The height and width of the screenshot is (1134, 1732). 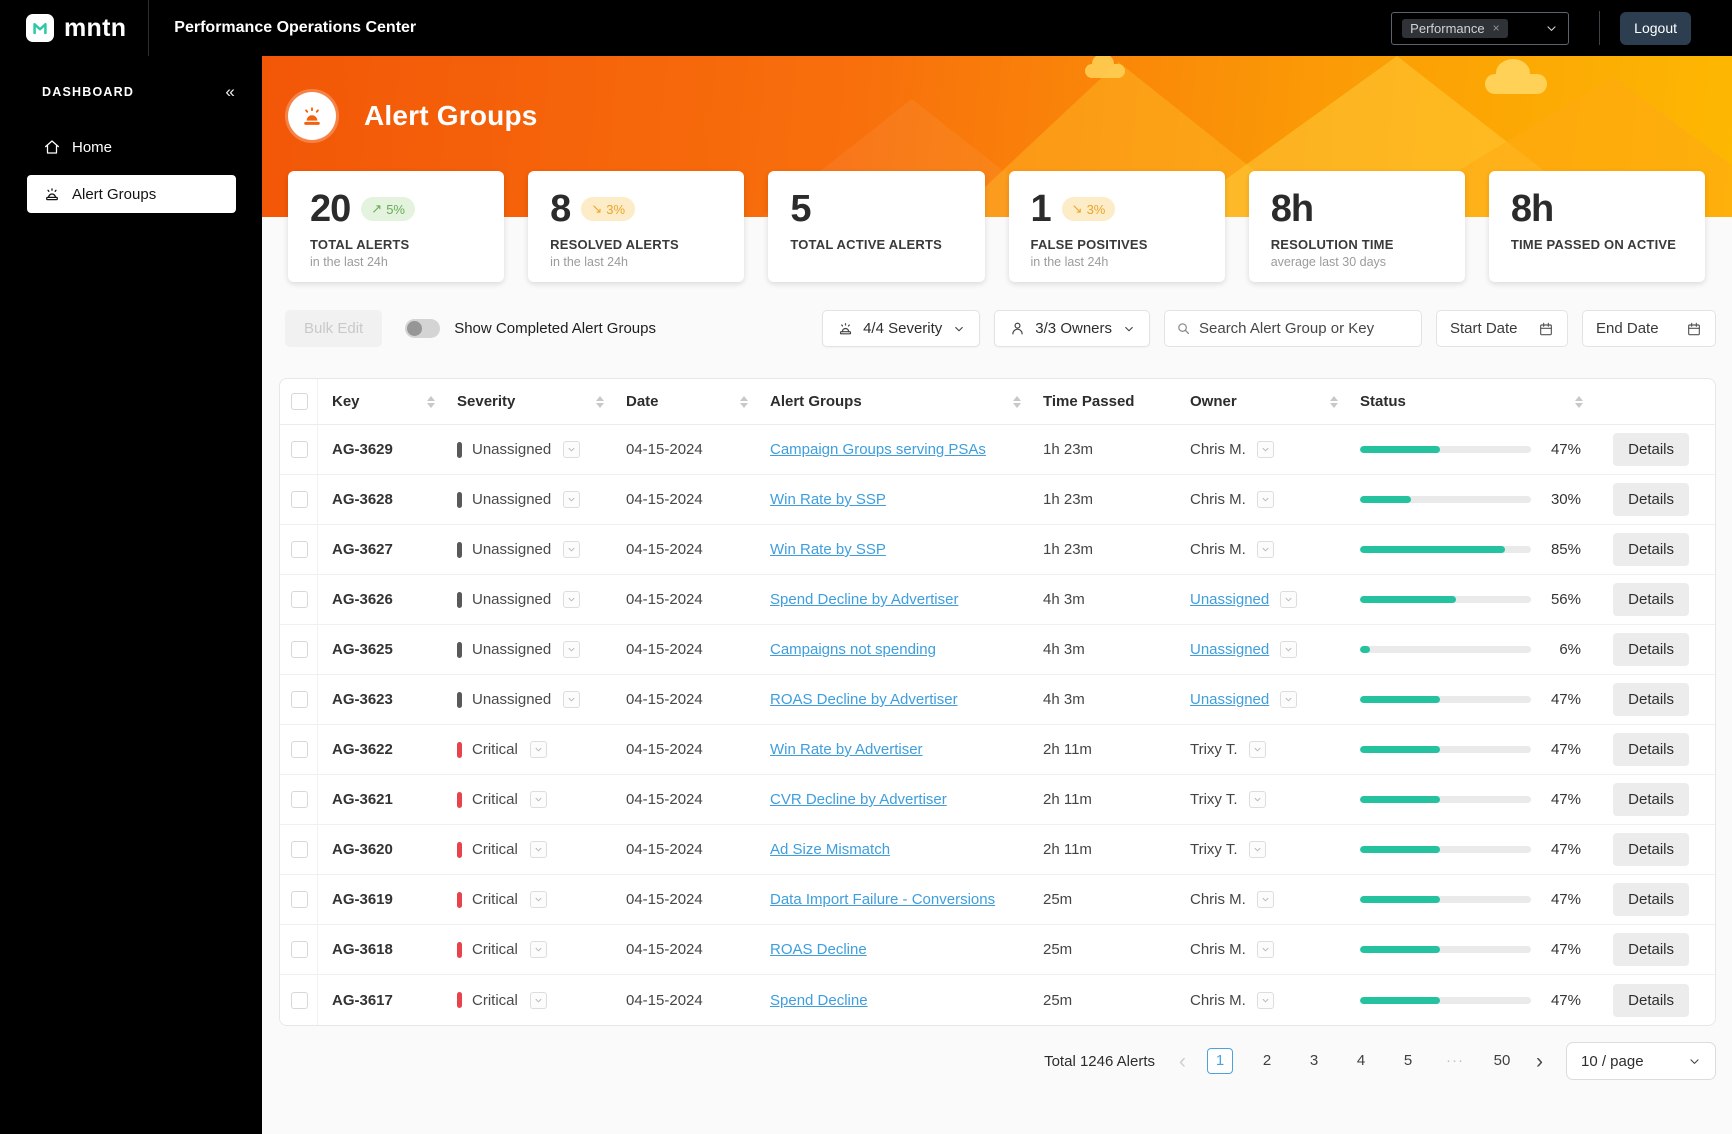 I want to click on page-number: 50, so click(x=1502, y=1060).